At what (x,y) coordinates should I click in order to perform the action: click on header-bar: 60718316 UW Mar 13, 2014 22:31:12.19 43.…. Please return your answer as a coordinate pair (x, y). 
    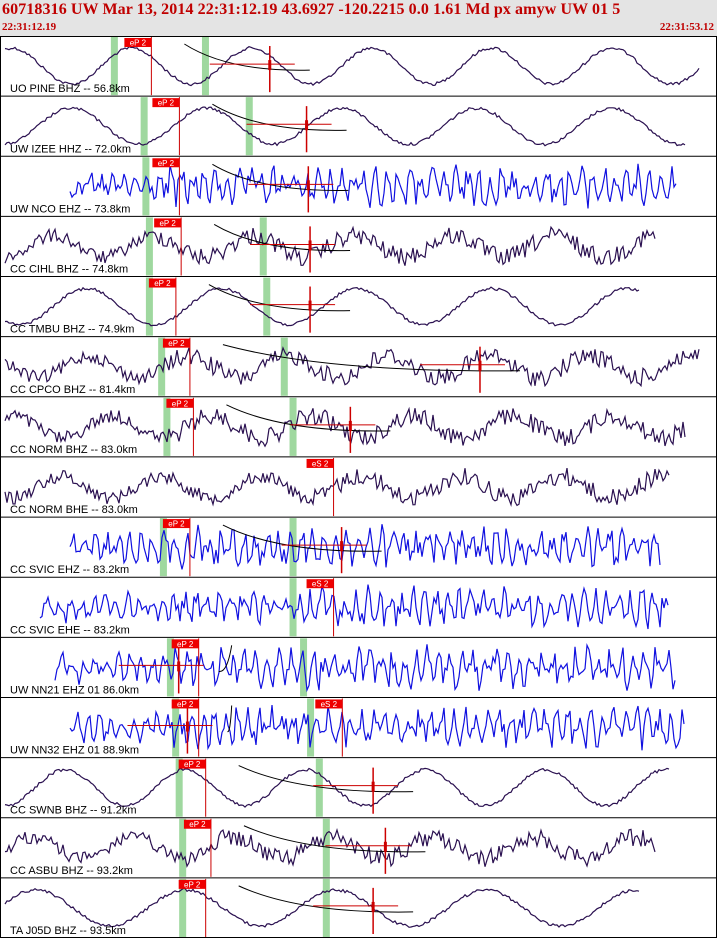
    Looking at the image, I should click on (358, 18).